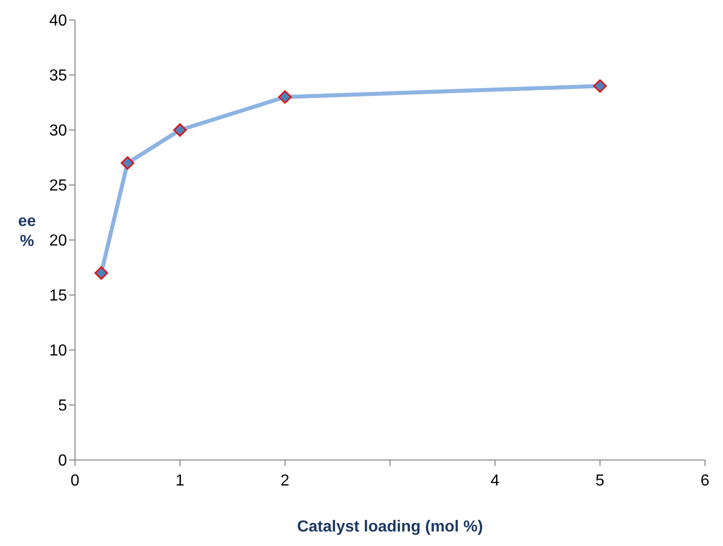  What do you see at coordinates (75, 481) in the screenshot?
I see `x-tick-label: 0` at bounding box center [75, 481].